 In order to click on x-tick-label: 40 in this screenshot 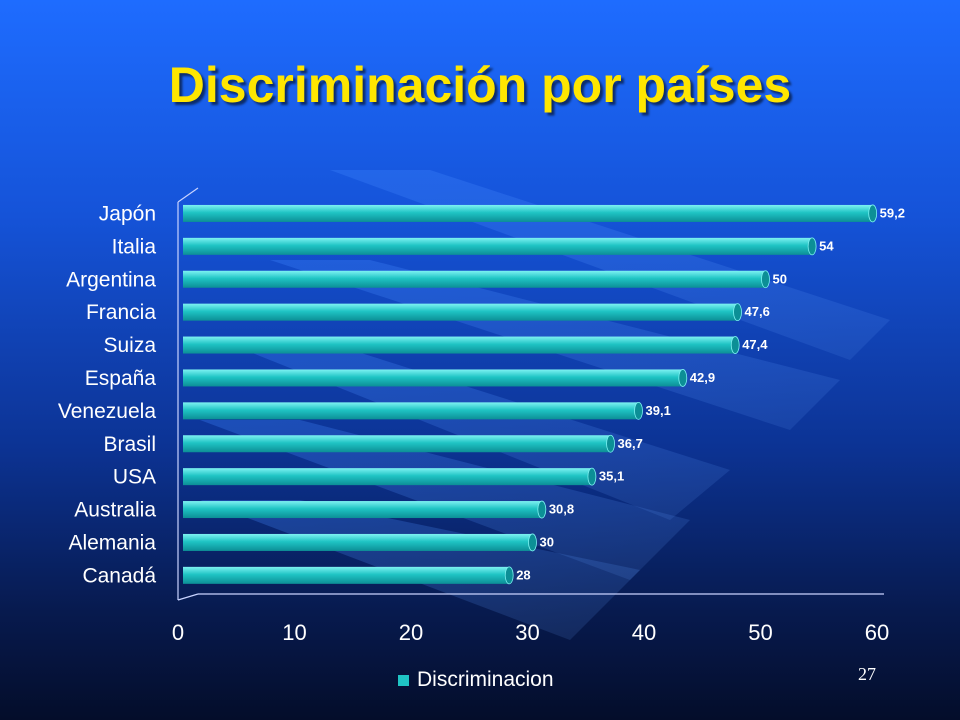, I will do `click(644, 632)`.